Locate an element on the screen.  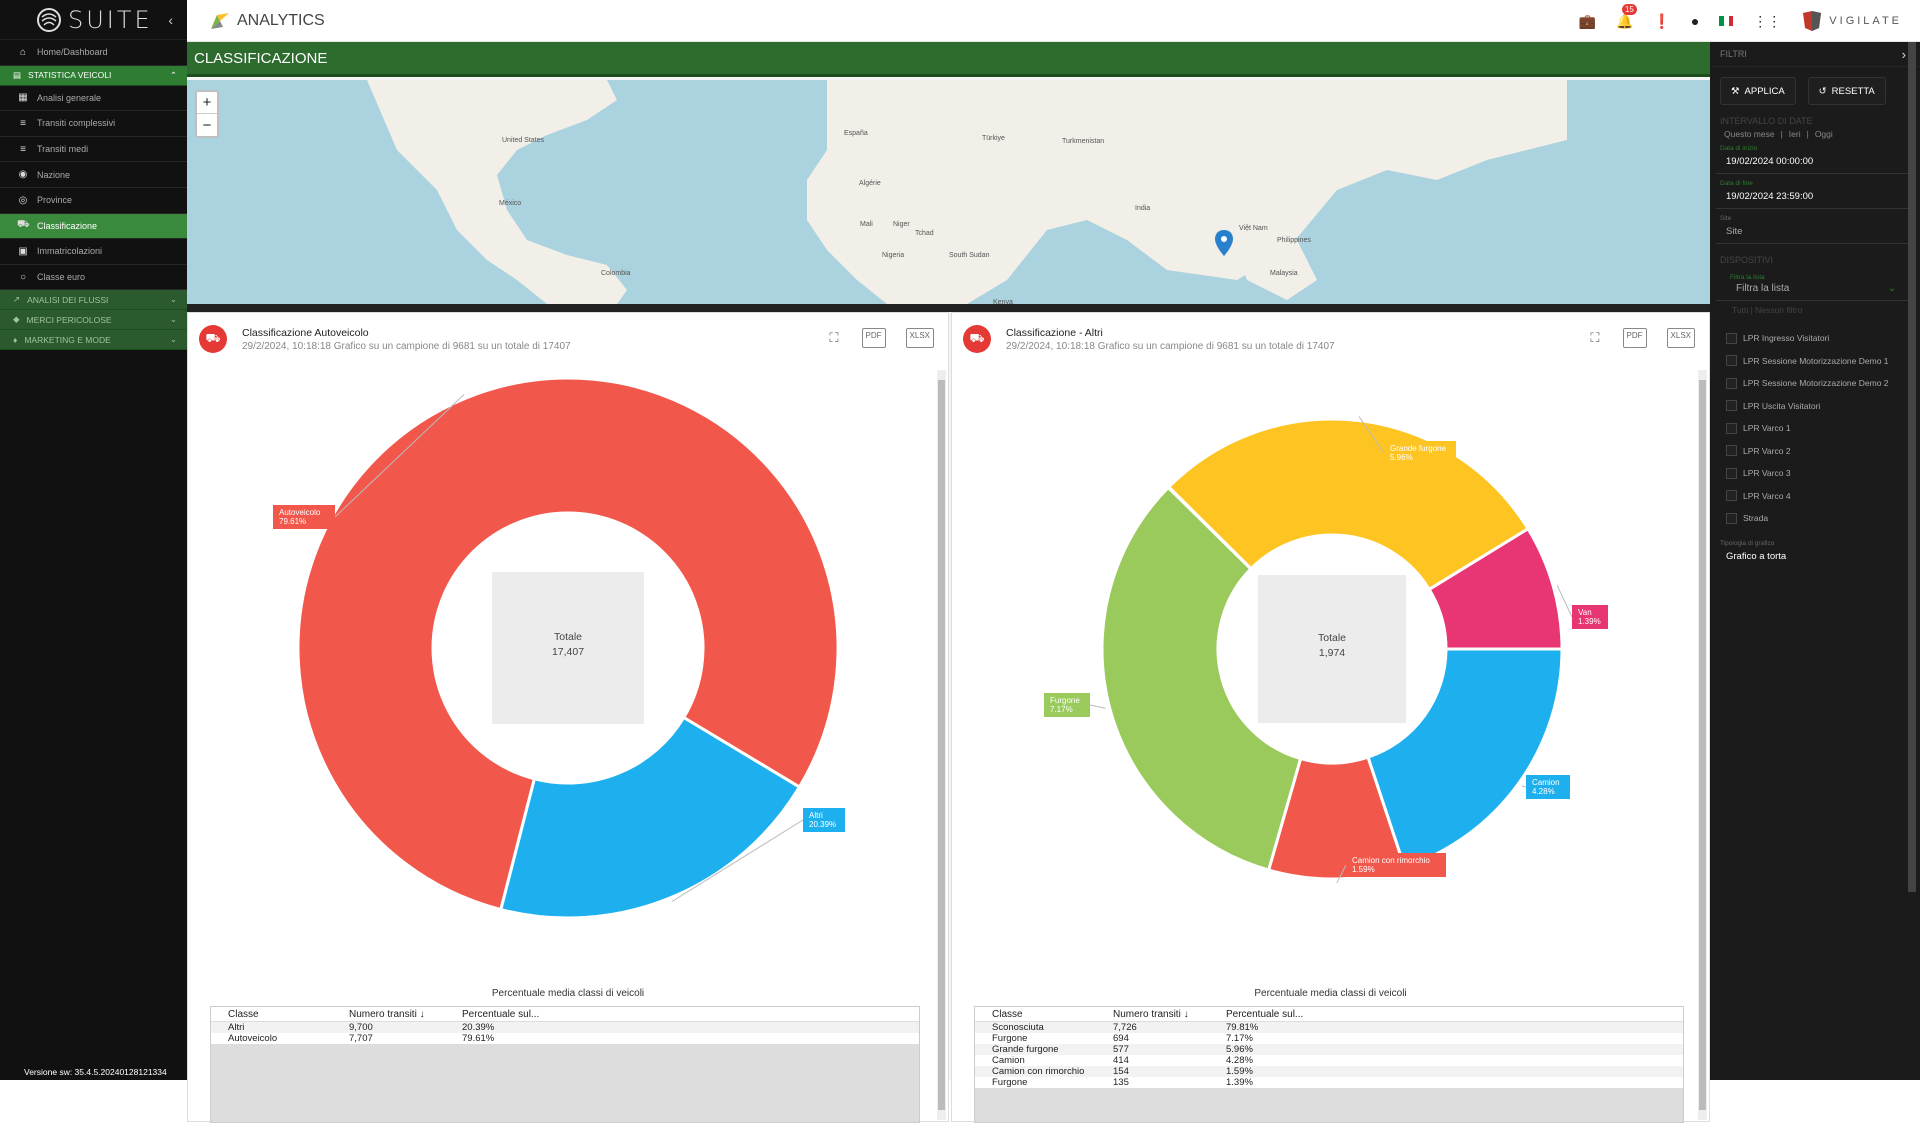
collapse-sidebar-icon: ‹ is located at coordinates (170, 19).